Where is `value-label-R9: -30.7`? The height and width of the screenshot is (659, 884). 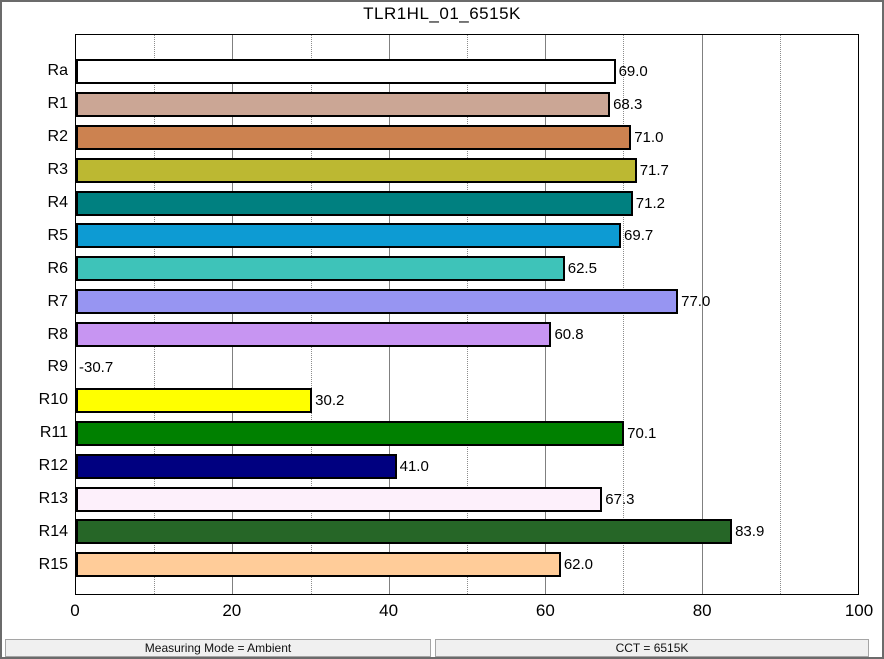
value-label-R9: -30.7 is located at coordinates (96, 367).